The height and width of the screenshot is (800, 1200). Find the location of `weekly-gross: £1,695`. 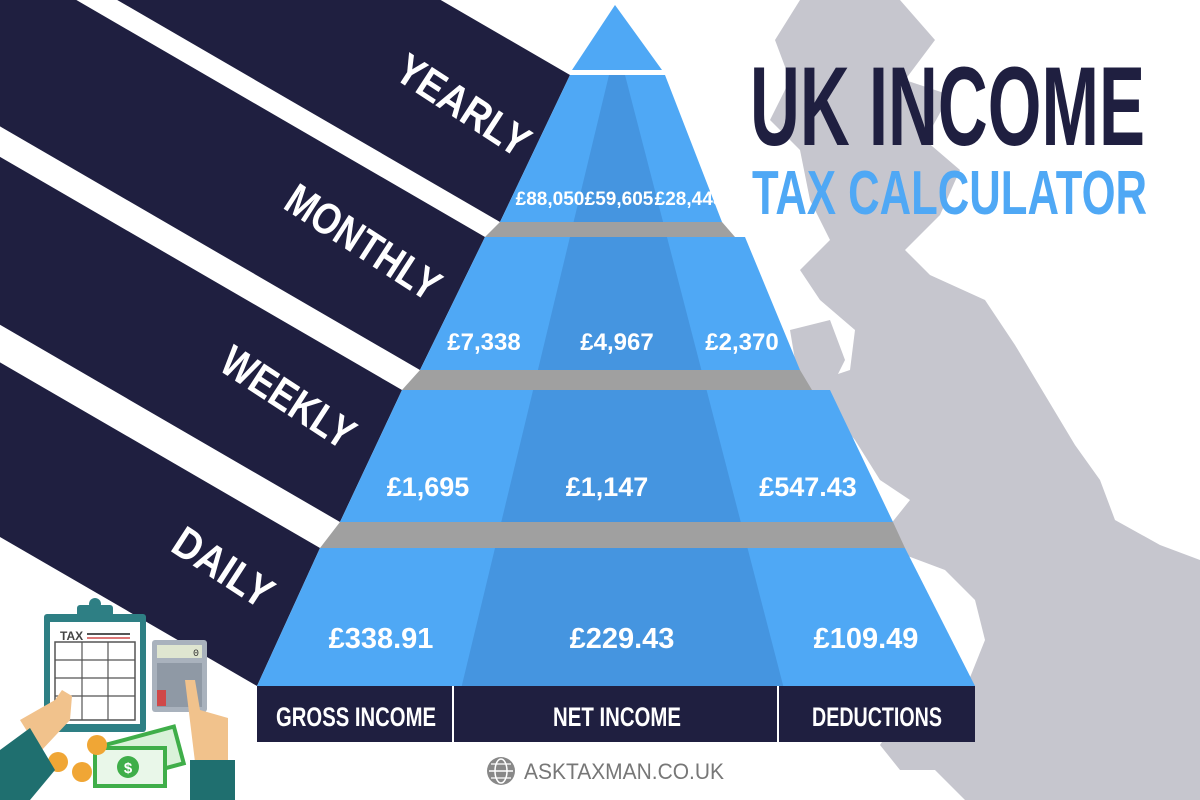

weekly-gross: £1,695 is located at coordinates (428, 487).